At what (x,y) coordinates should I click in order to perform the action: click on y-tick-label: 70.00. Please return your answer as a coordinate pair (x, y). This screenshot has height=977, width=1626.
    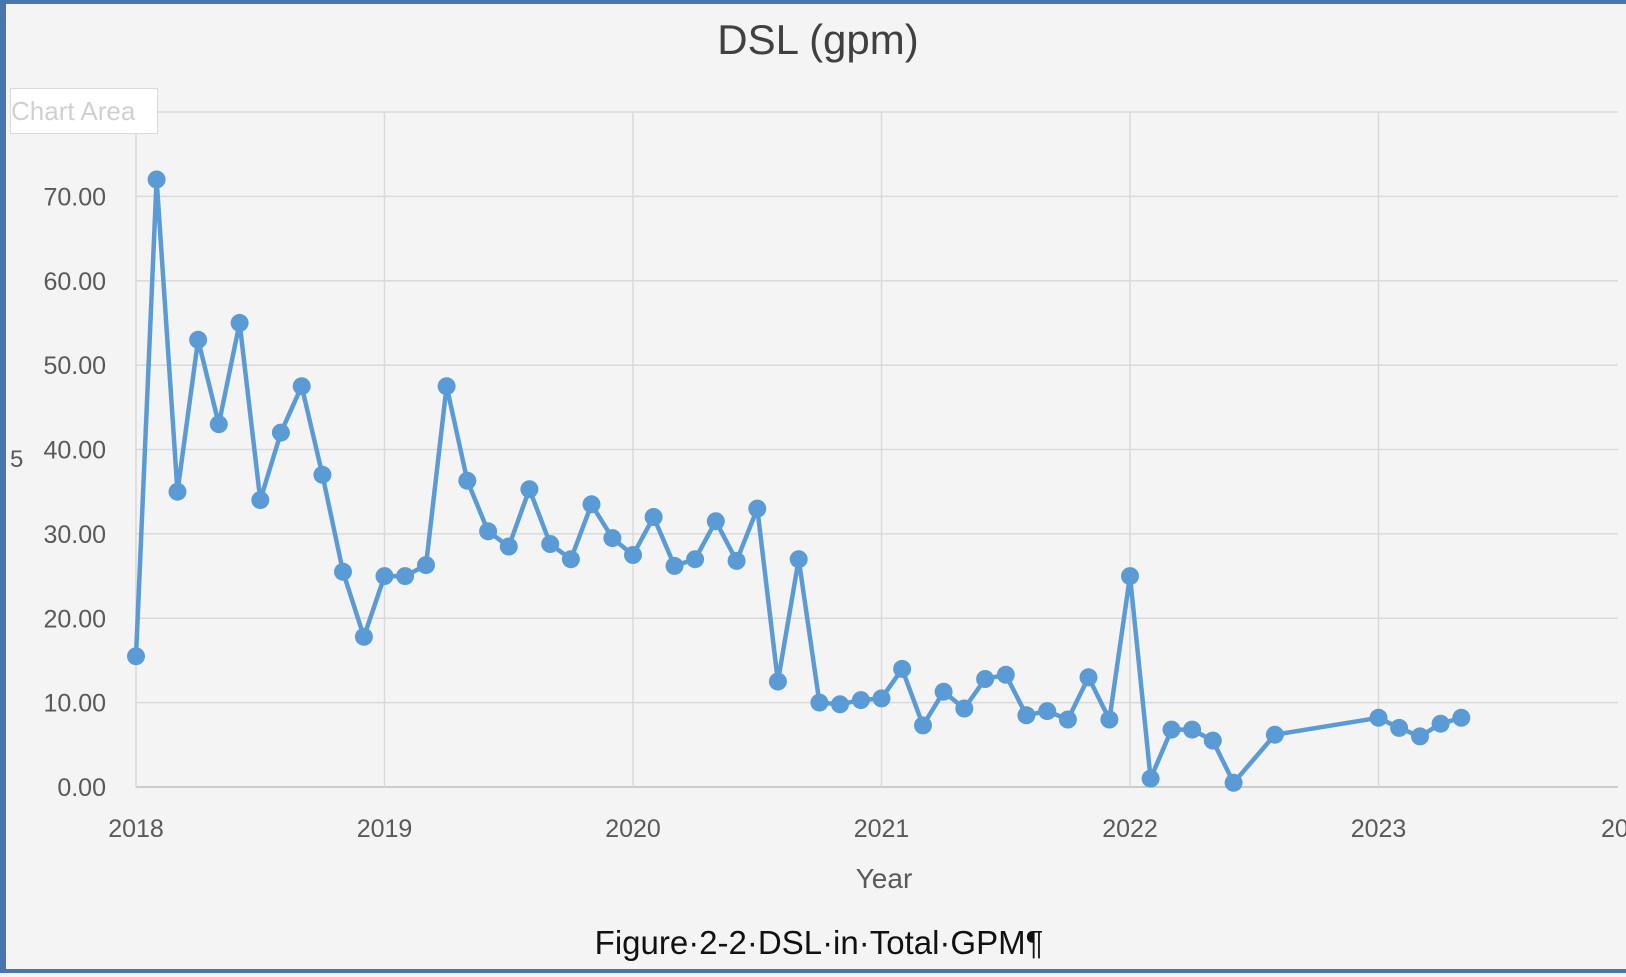
    Looking at the image, I should click on (74, 197).